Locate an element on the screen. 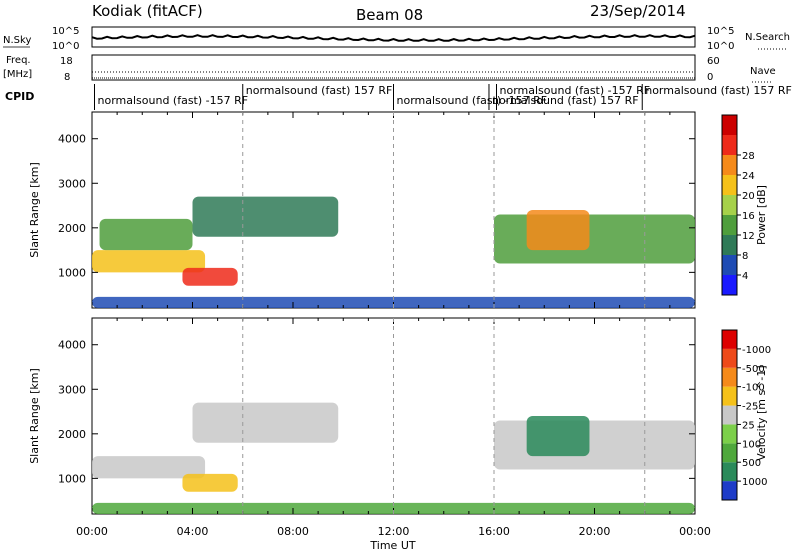  nsky-tick-high: 10^5 is located at coordinates (65, 31).